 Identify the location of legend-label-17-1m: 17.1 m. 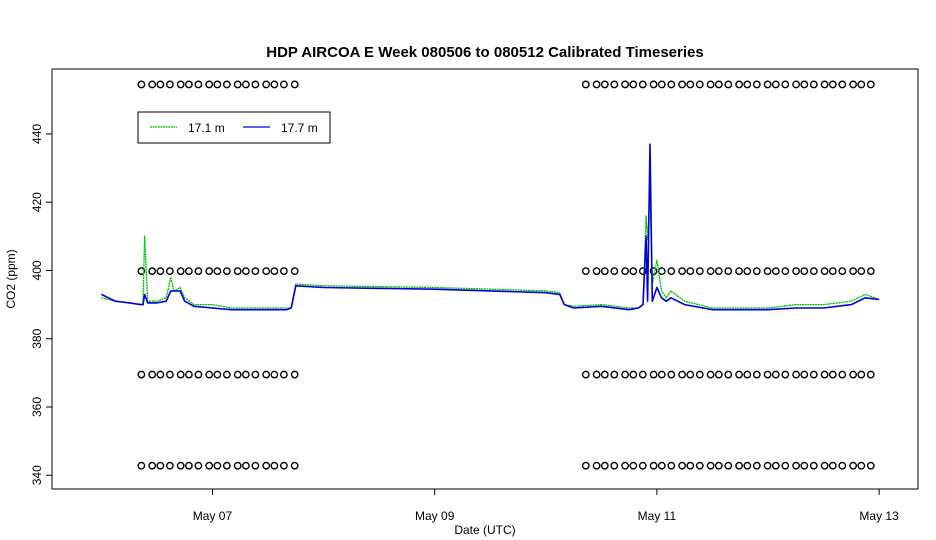
(206, 128).